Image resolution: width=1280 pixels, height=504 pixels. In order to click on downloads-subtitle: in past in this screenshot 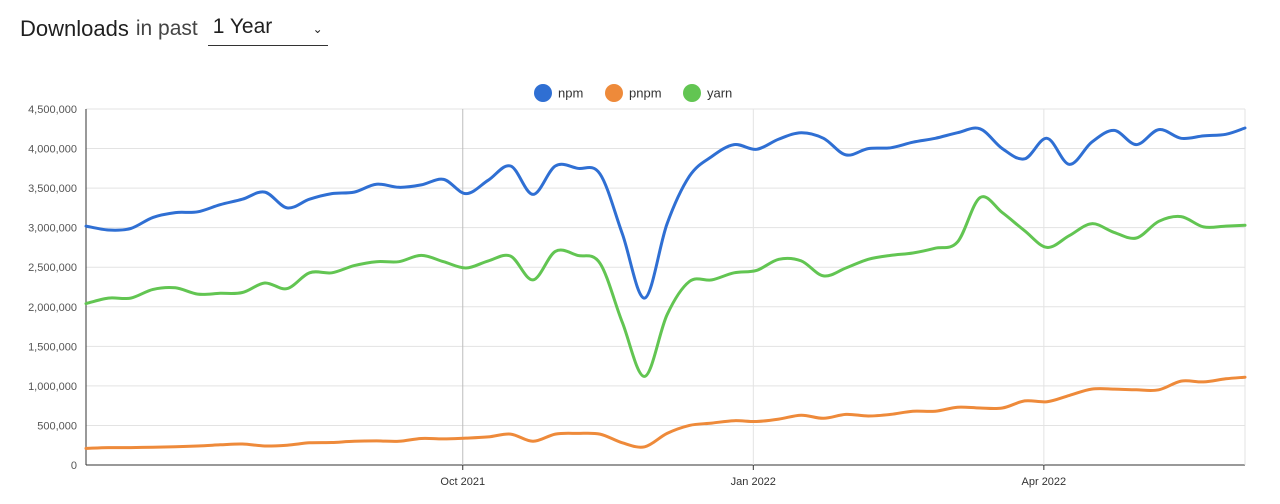, I will do `click(166, 28)`.